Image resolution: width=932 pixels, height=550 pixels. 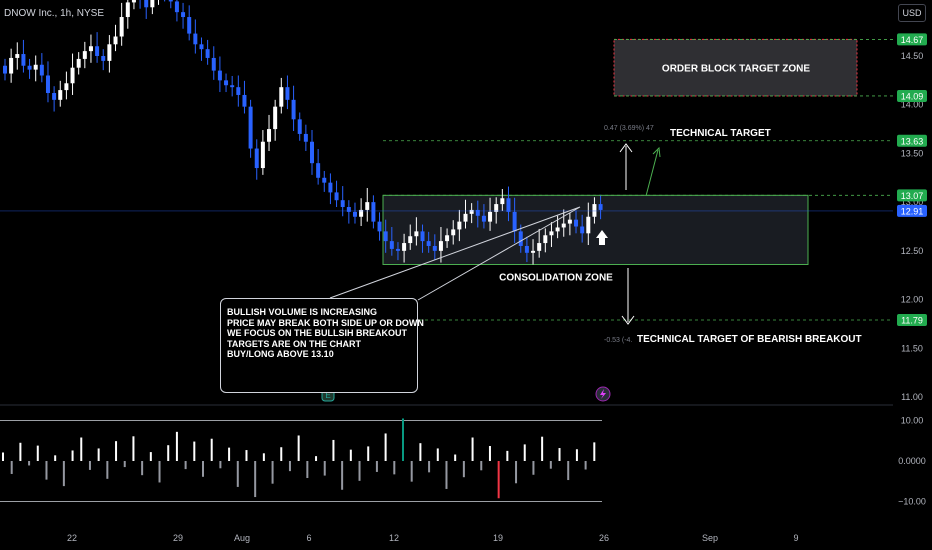 What do you see at coordinates (618, 340) in the screenshot?
I see `down-measure-label: -0.53 (-4.` at bounding box center [618, 340].